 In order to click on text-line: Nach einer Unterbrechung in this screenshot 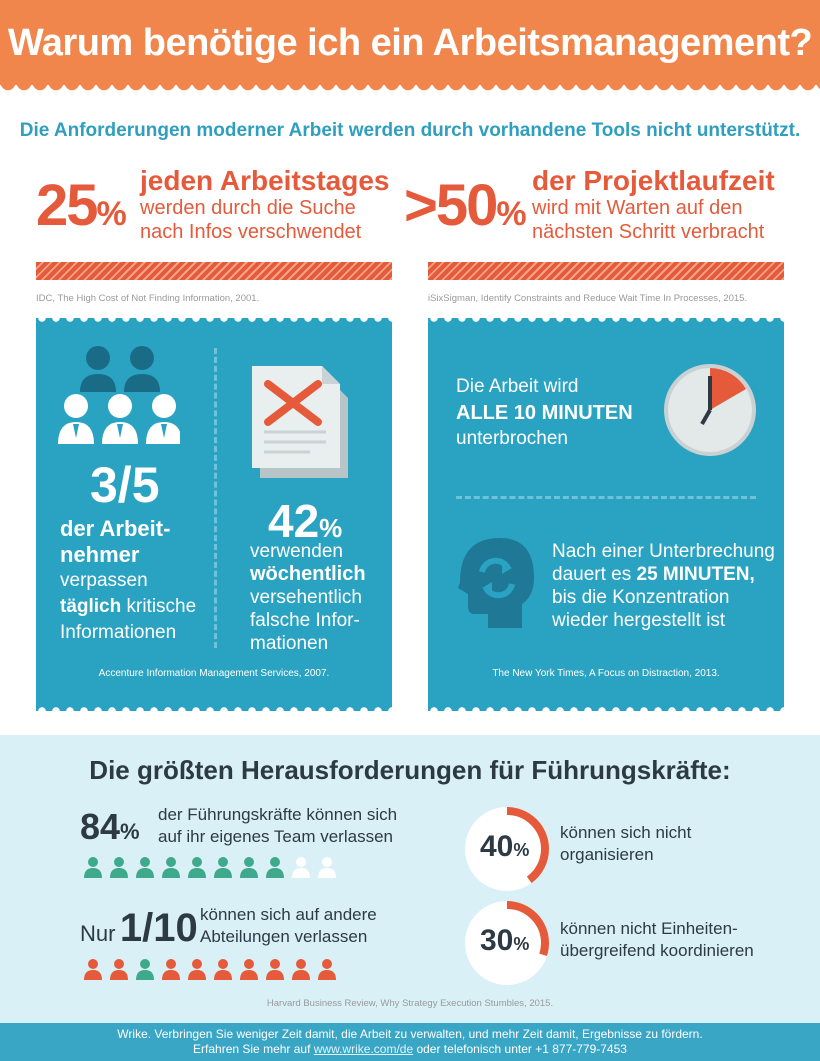, I will do `click(663, 551)`.